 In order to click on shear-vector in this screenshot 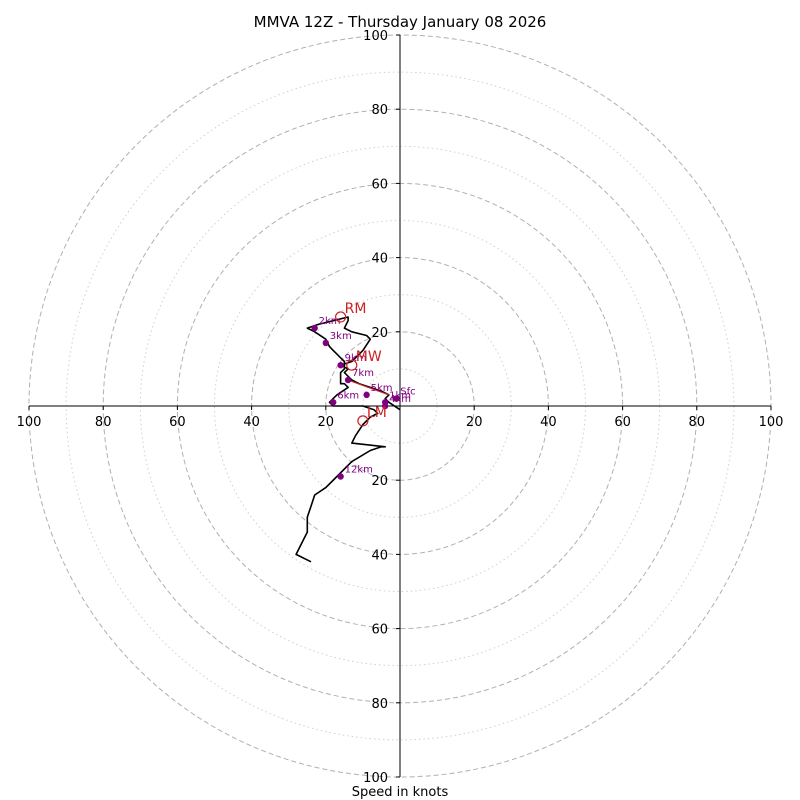, I will do `click(368, 387)`.